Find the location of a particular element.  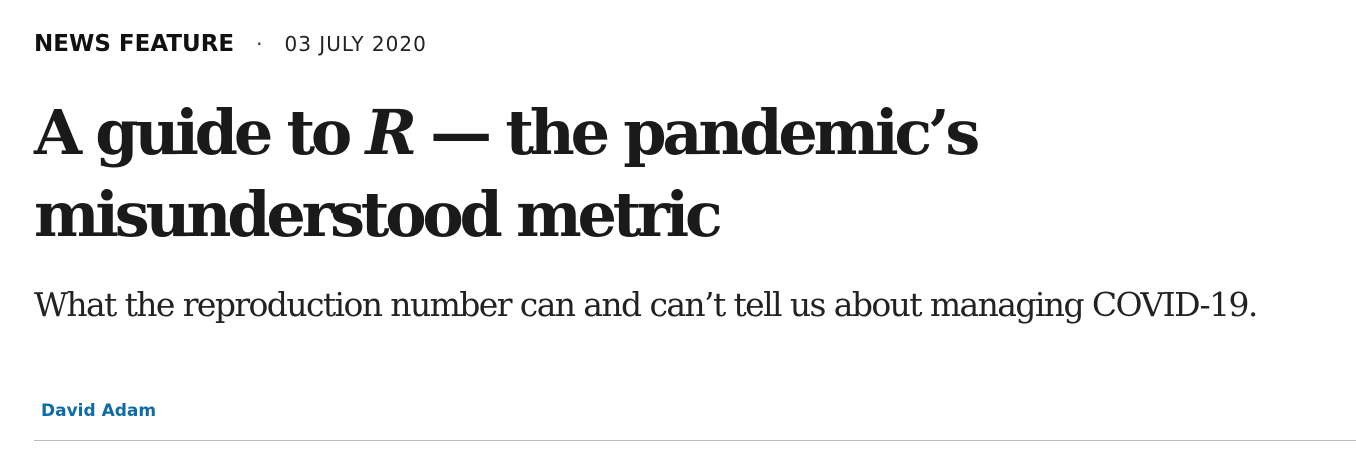

headline-part-2: — the pandemic’s is located at coordinates (696, 132).